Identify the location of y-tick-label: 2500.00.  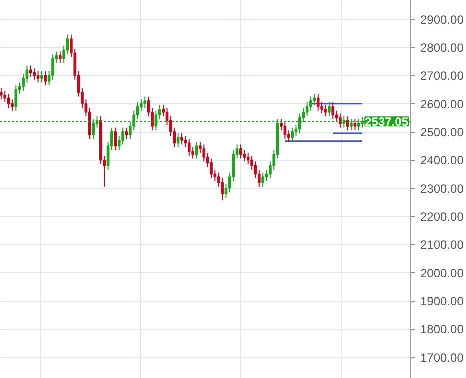
(442, 133).